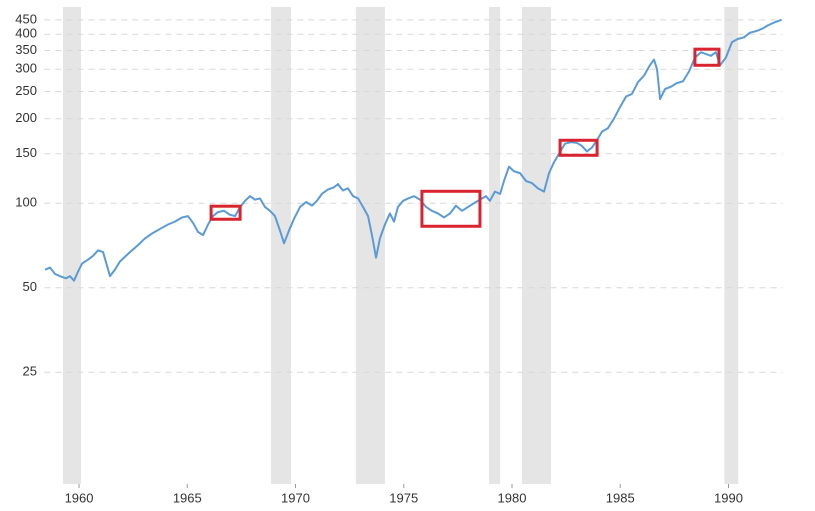  Describe the element at coordinates (26, 18) in the screenshot. I see `y-tick-label: 450` at that location.